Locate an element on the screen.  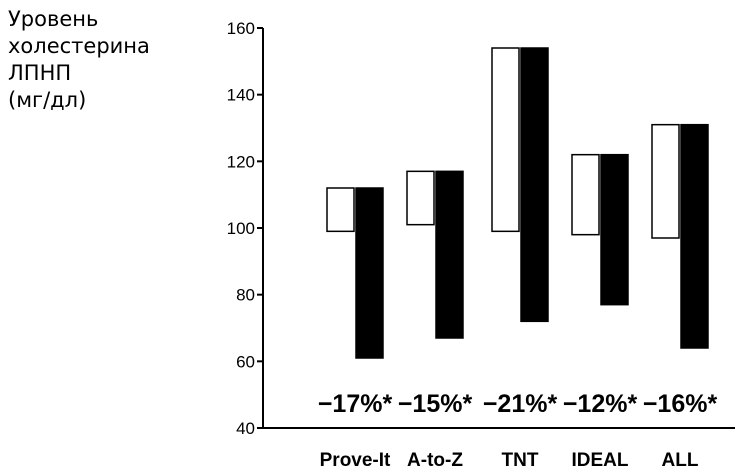
y-tick-label: 40 is located at coordinates (245, 428).